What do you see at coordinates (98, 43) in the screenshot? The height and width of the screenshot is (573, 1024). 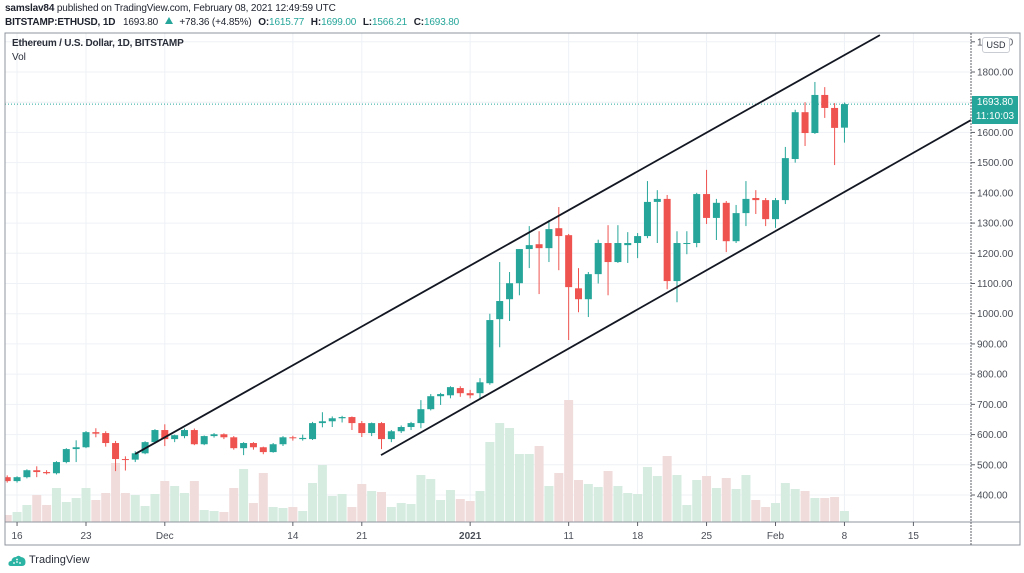 I see `chart-legend-title: Ethereum / U.S. Dollar, 1D, BITSTAMP` at bounding box center [98, 43].